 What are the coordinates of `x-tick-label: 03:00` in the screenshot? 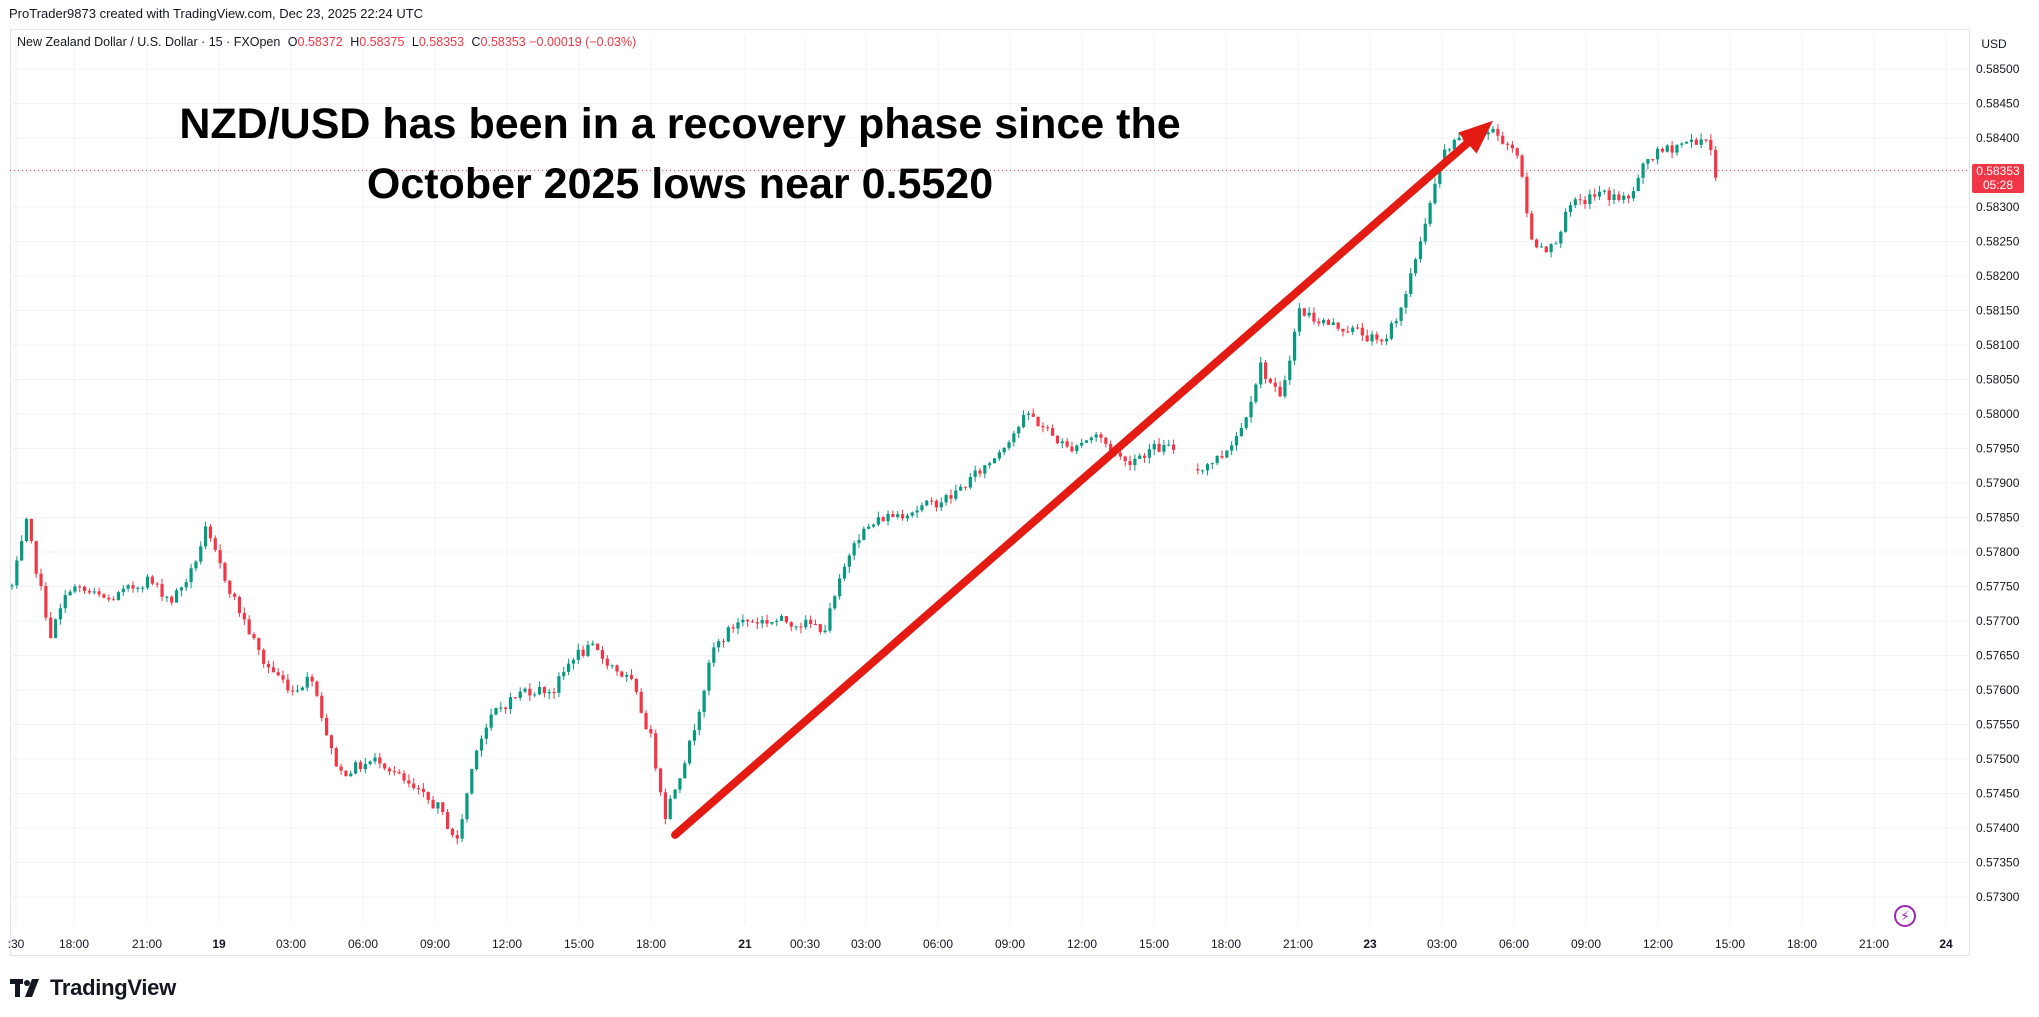 It's located at (291, 944).